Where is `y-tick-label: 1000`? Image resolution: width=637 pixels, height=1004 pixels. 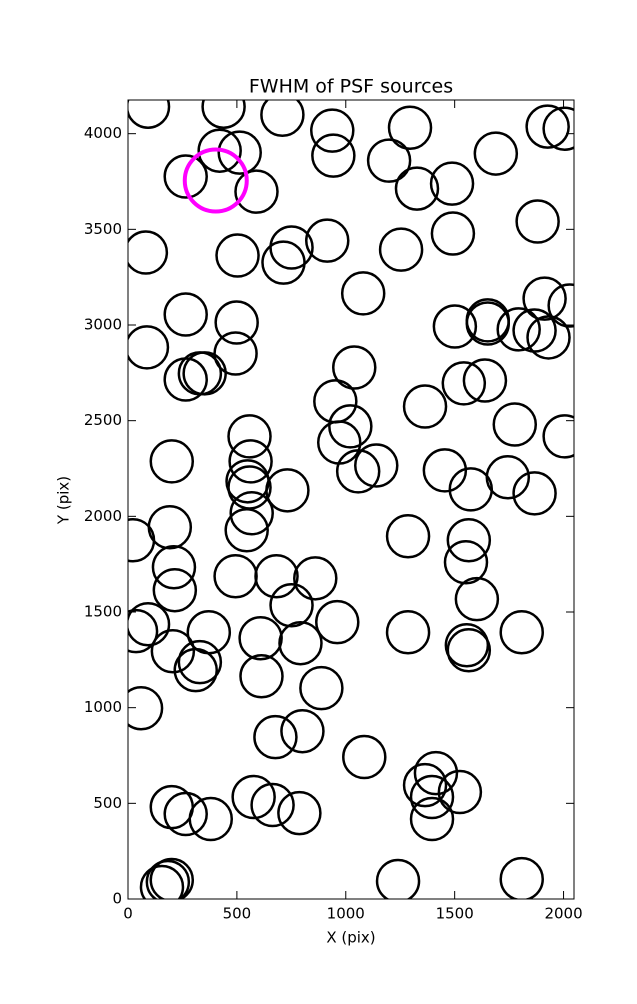
y-tick-label: 1000 is located at coordinates (103, 707).